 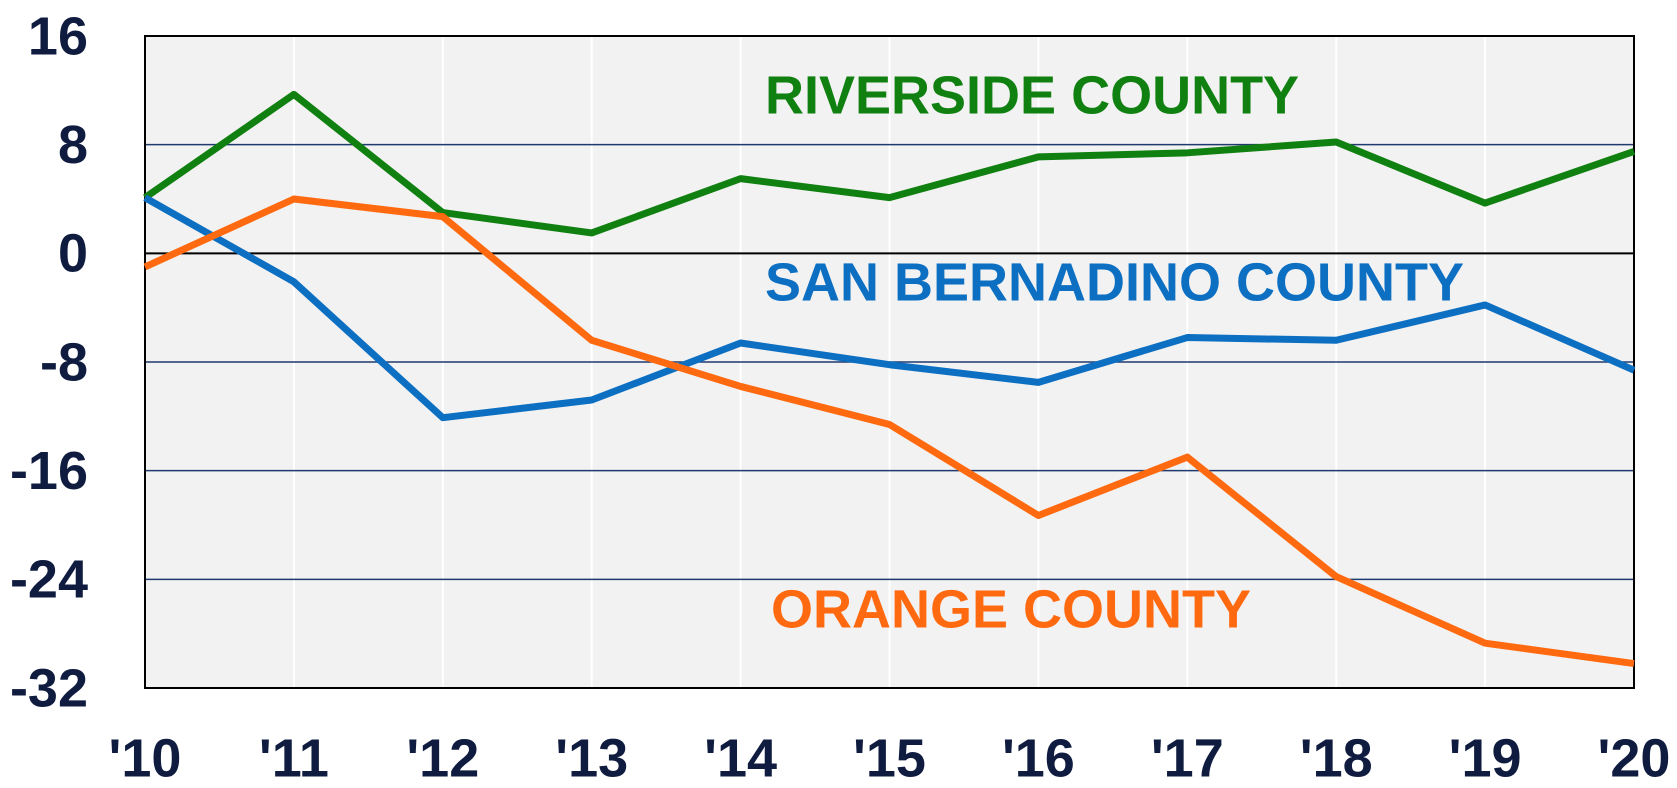 I want to click on x-tick-label: '10, so click(x=145, y=758).